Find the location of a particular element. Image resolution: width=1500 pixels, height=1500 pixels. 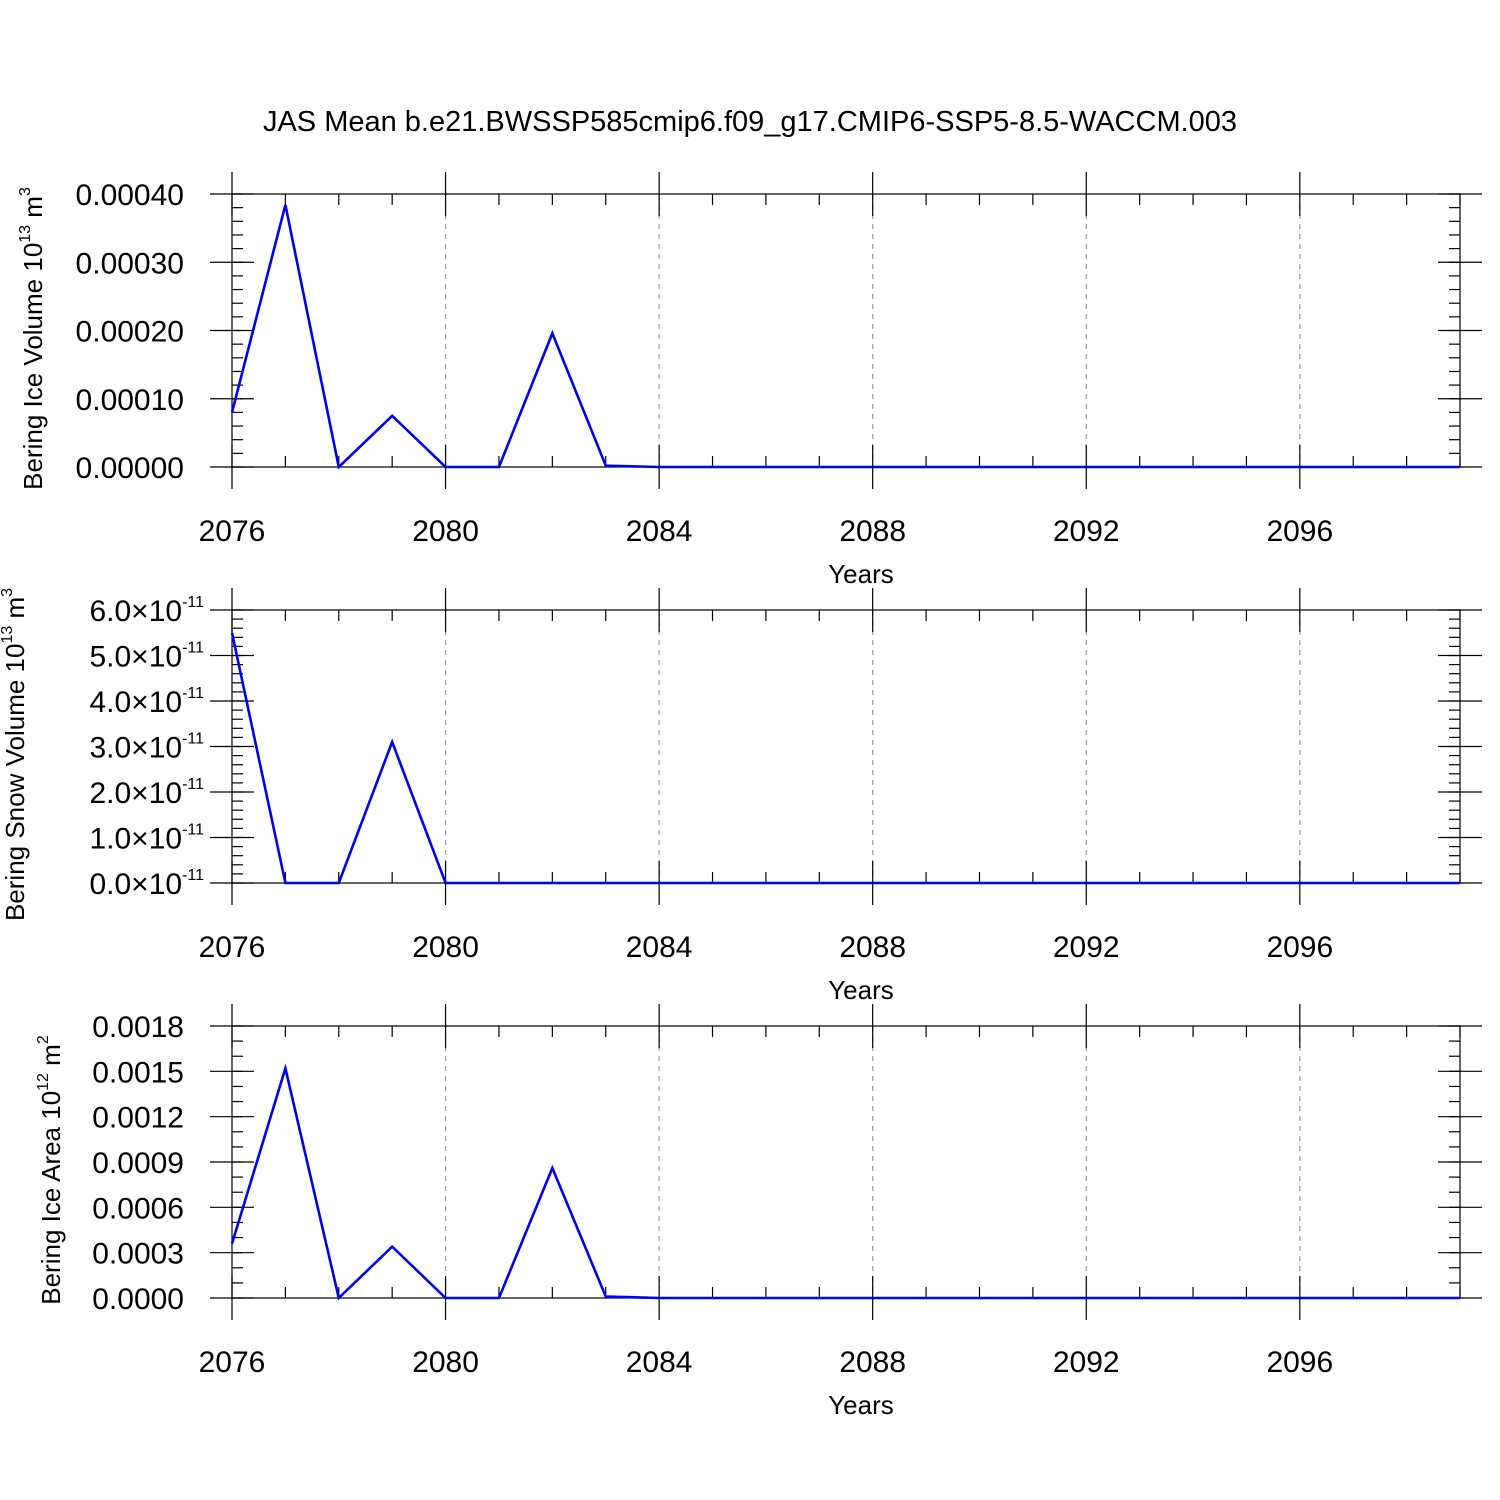

y-tick-label: 0.0003 is located at coordinates (138, 1254).